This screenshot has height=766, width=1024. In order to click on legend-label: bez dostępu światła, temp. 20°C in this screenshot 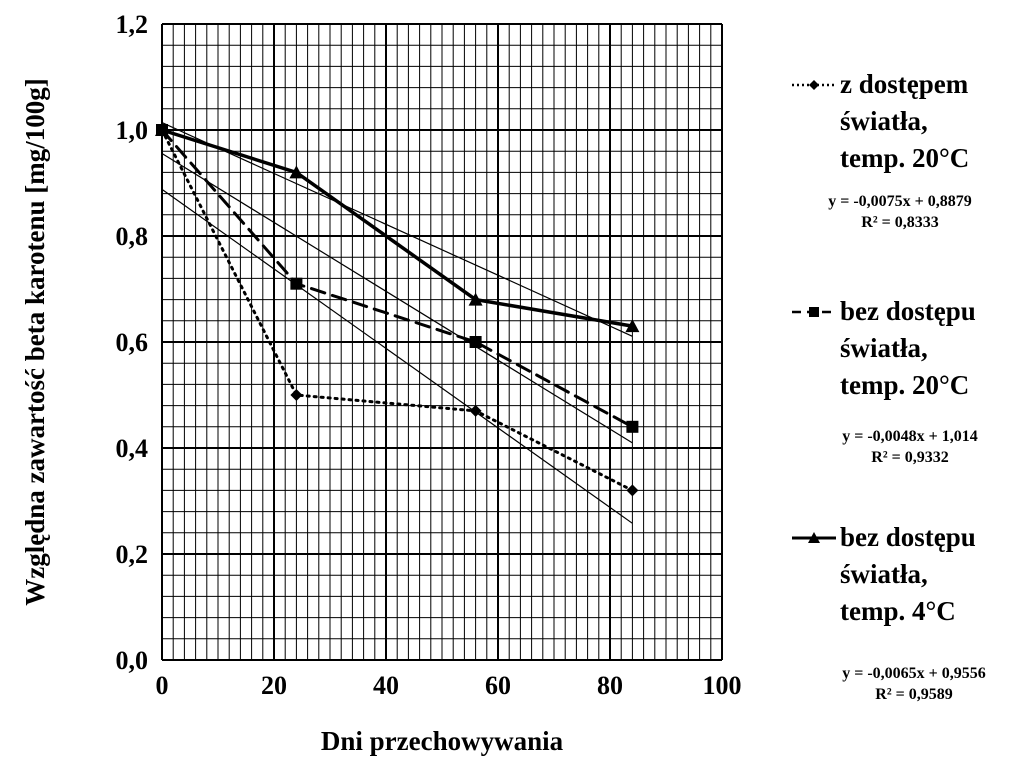, I will do `click(908, 348)`.